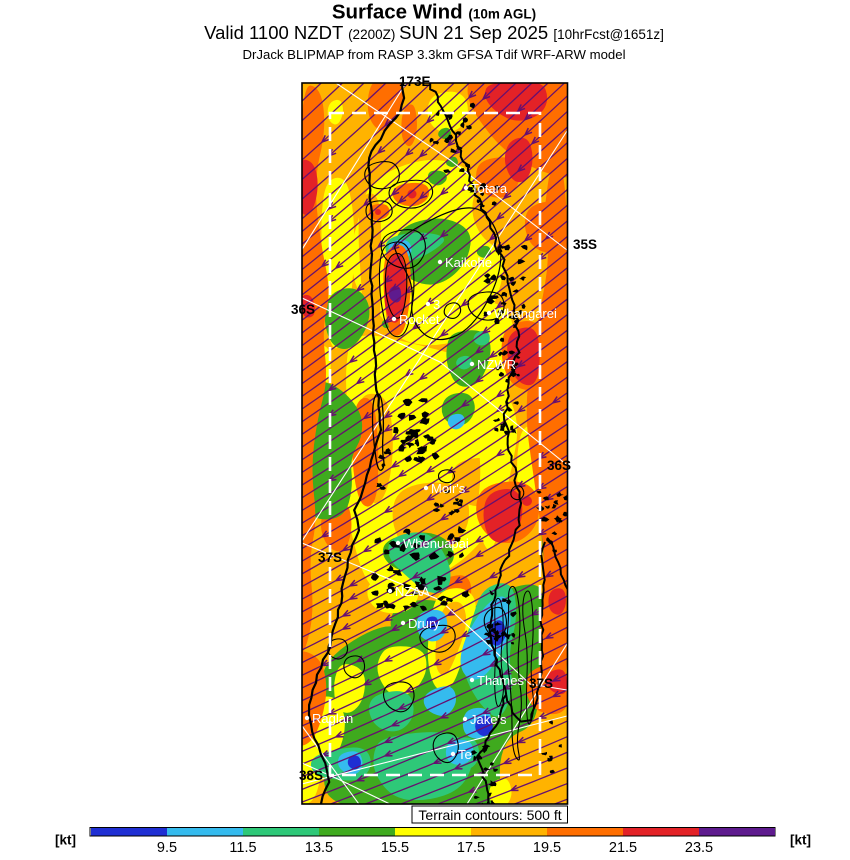 The width and height of the screenshot is (850, 860). Describe the element at coordinates (489, 815) in the screenshot. I see `svg-text: Terrain contours: 500 ft` at that location.